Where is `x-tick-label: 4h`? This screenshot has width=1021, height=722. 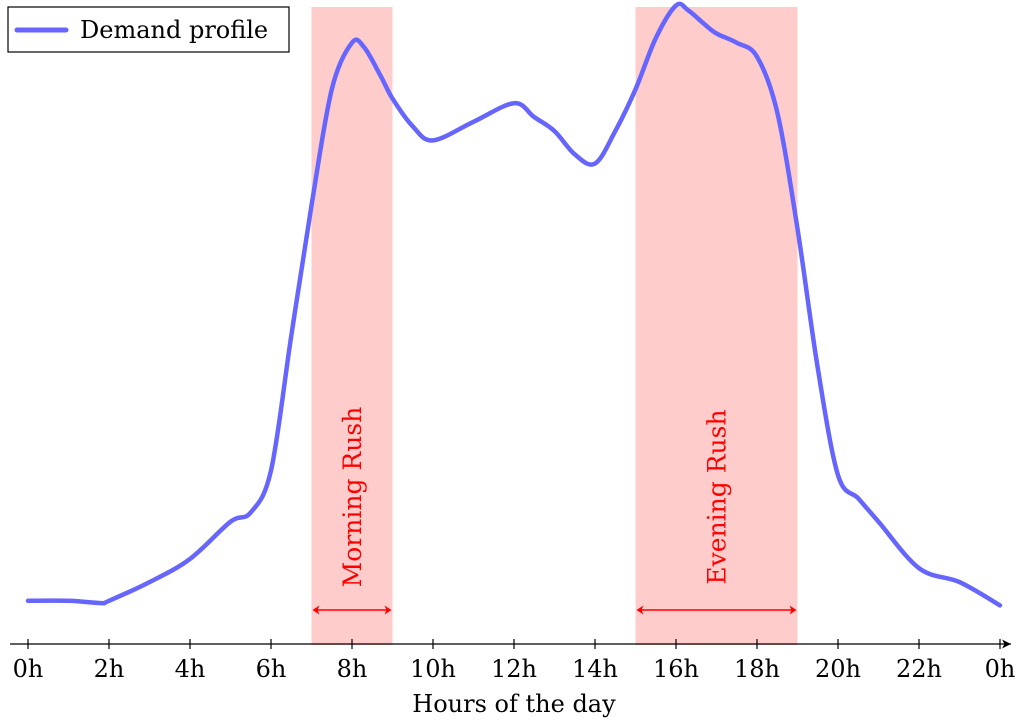
x-tick-label: 4h is located at coordinates (190, 669).